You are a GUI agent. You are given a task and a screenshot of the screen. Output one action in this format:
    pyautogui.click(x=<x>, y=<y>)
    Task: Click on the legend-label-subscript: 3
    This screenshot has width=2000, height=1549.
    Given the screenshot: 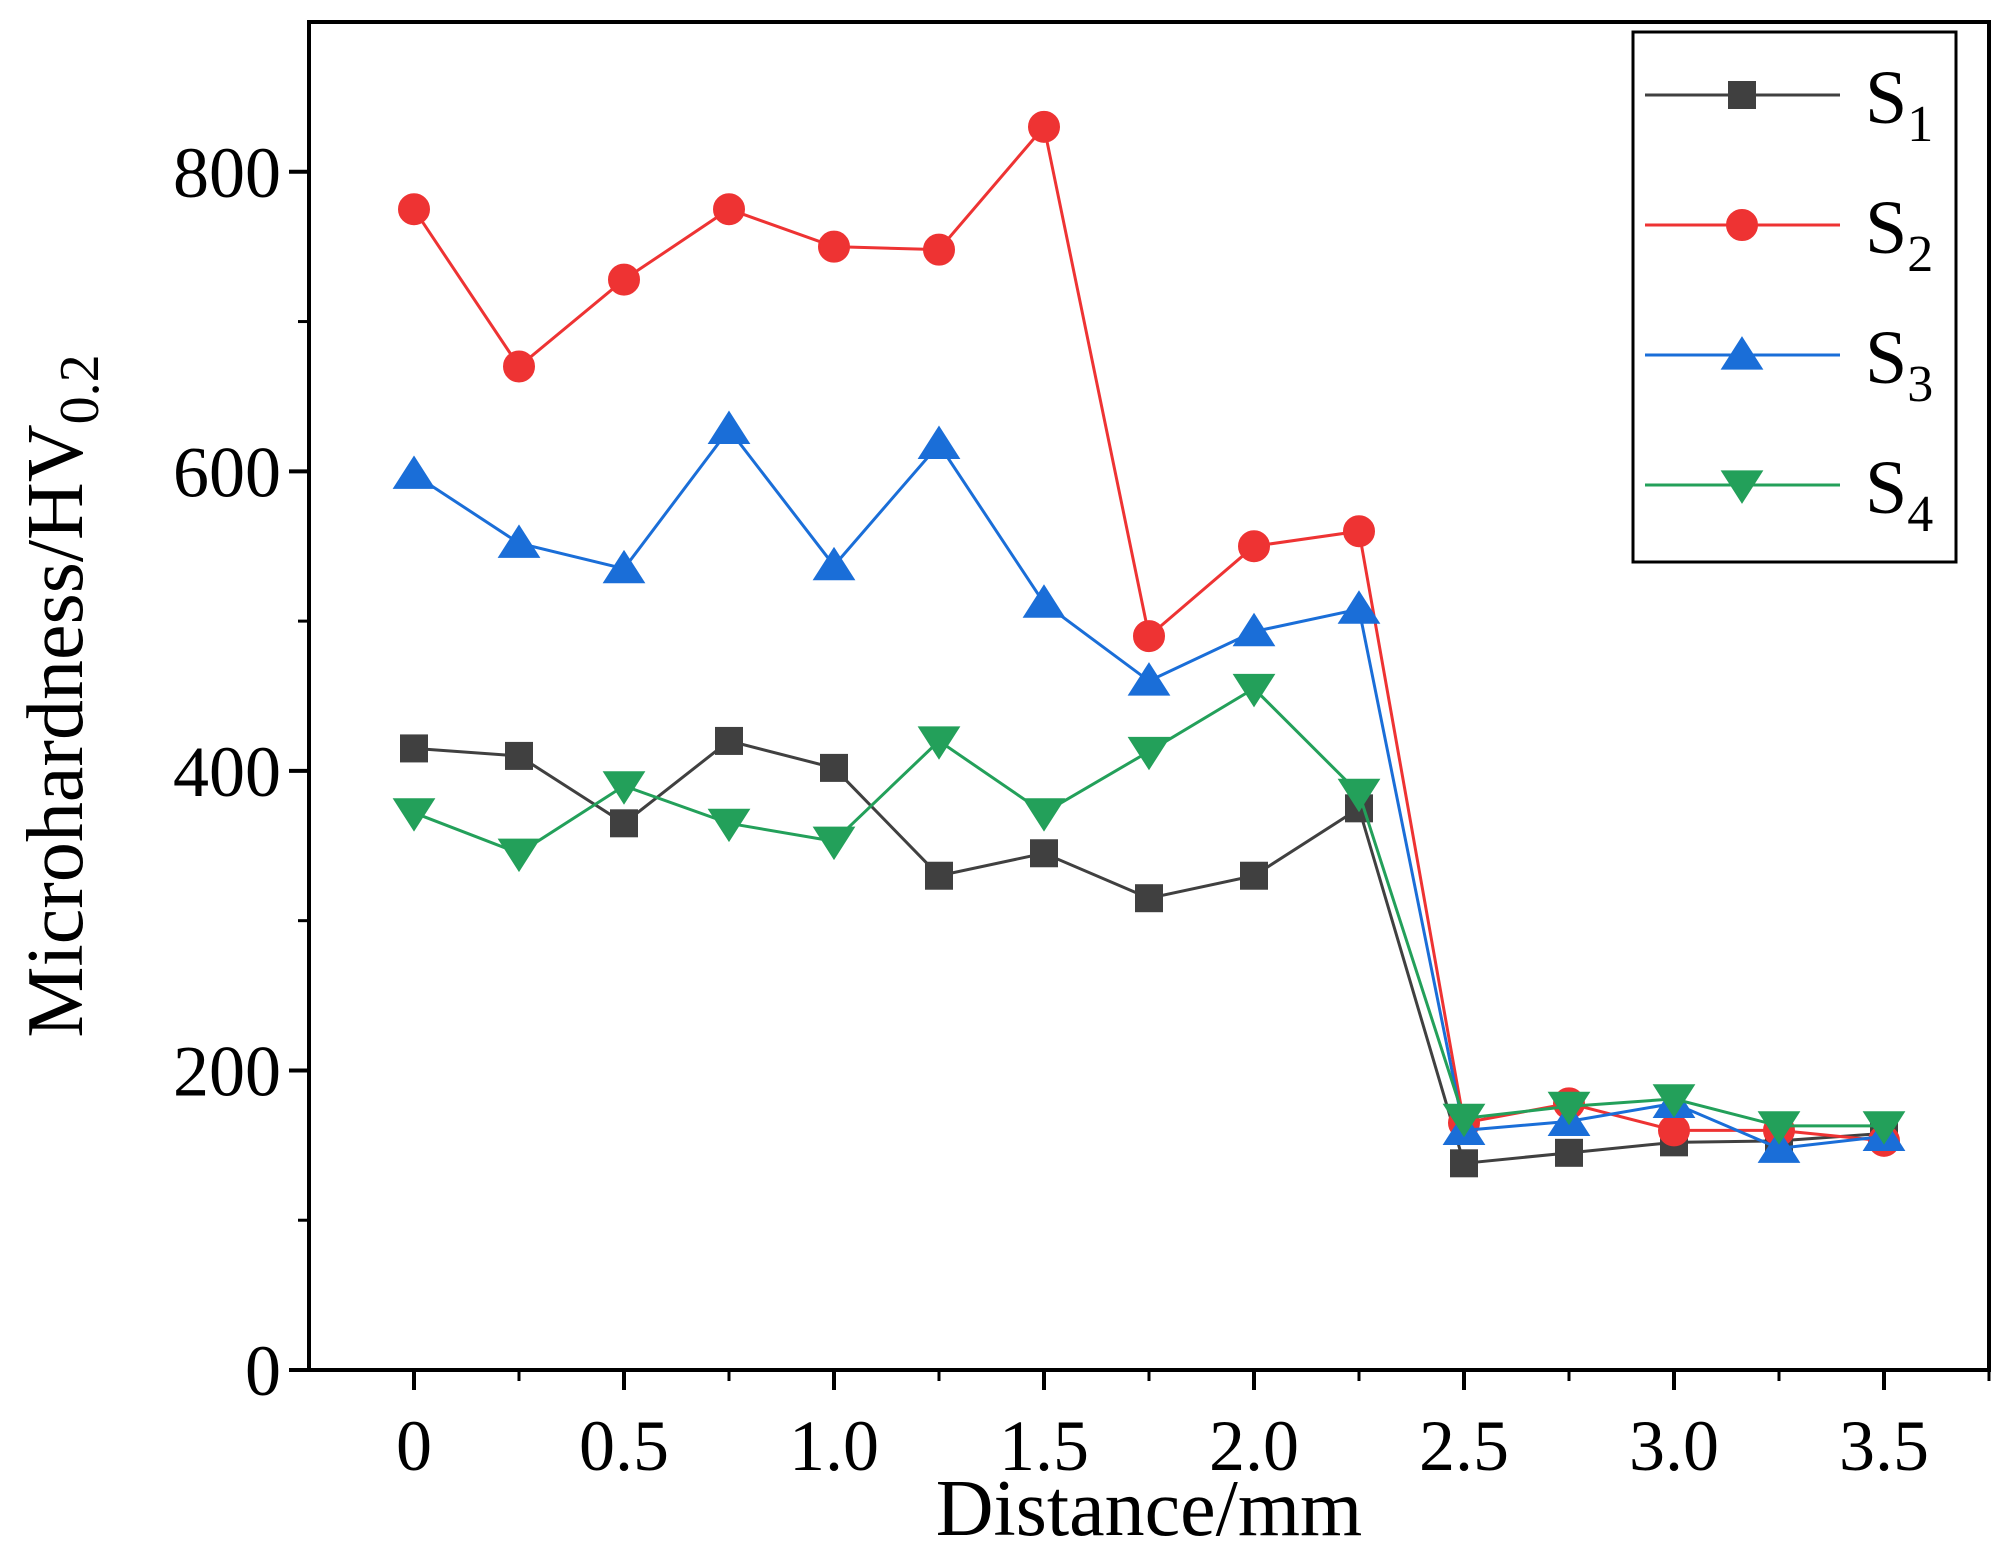 What is the action you would take?
    pyautogui.click(x=1920, y=384)
    